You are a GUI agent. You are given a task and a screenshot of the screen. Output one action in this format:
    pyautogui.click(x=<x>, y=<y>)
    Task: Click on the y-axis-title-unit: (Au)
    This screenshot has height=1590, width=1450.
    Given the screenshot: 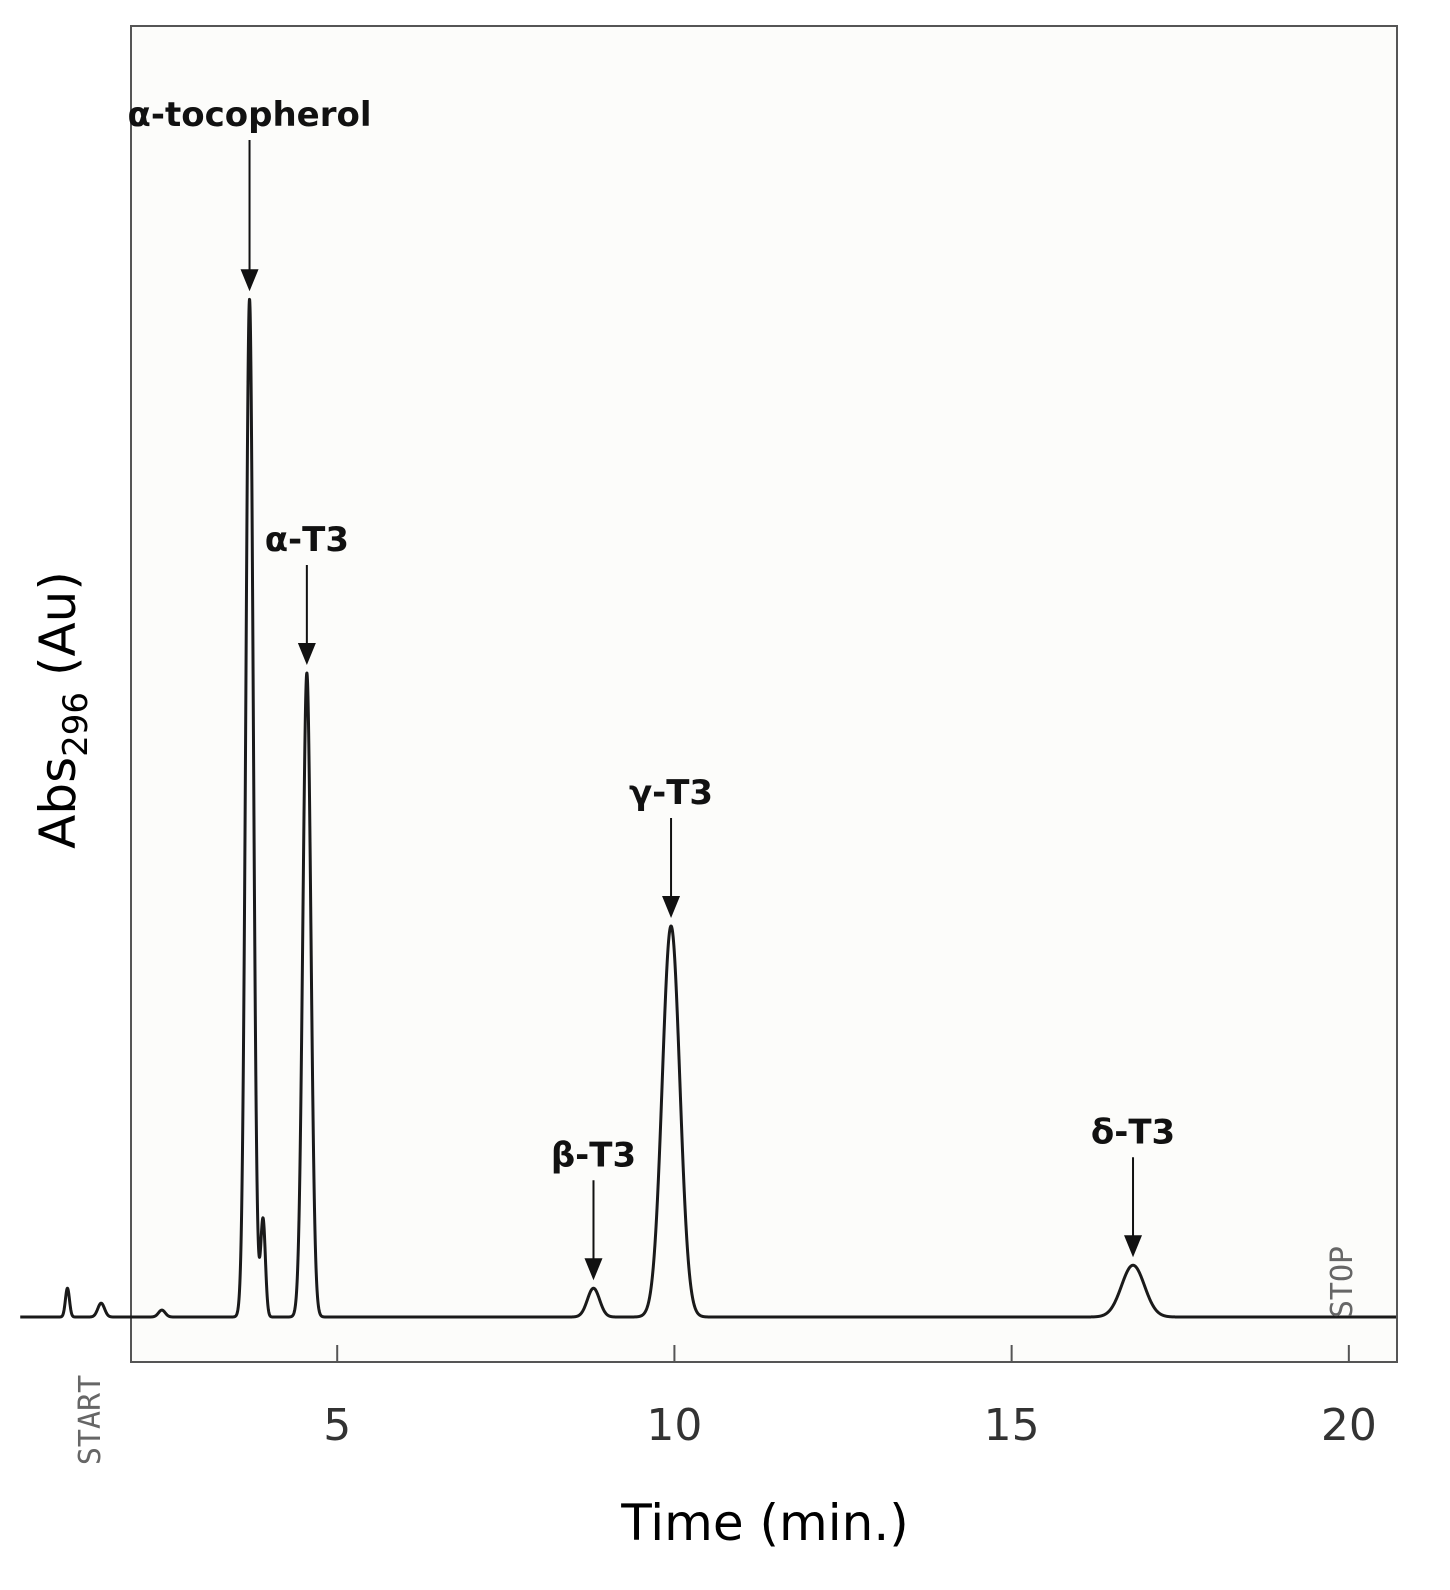 What is the action you would take?
    pyautogui.click(x=58, y=631)
    